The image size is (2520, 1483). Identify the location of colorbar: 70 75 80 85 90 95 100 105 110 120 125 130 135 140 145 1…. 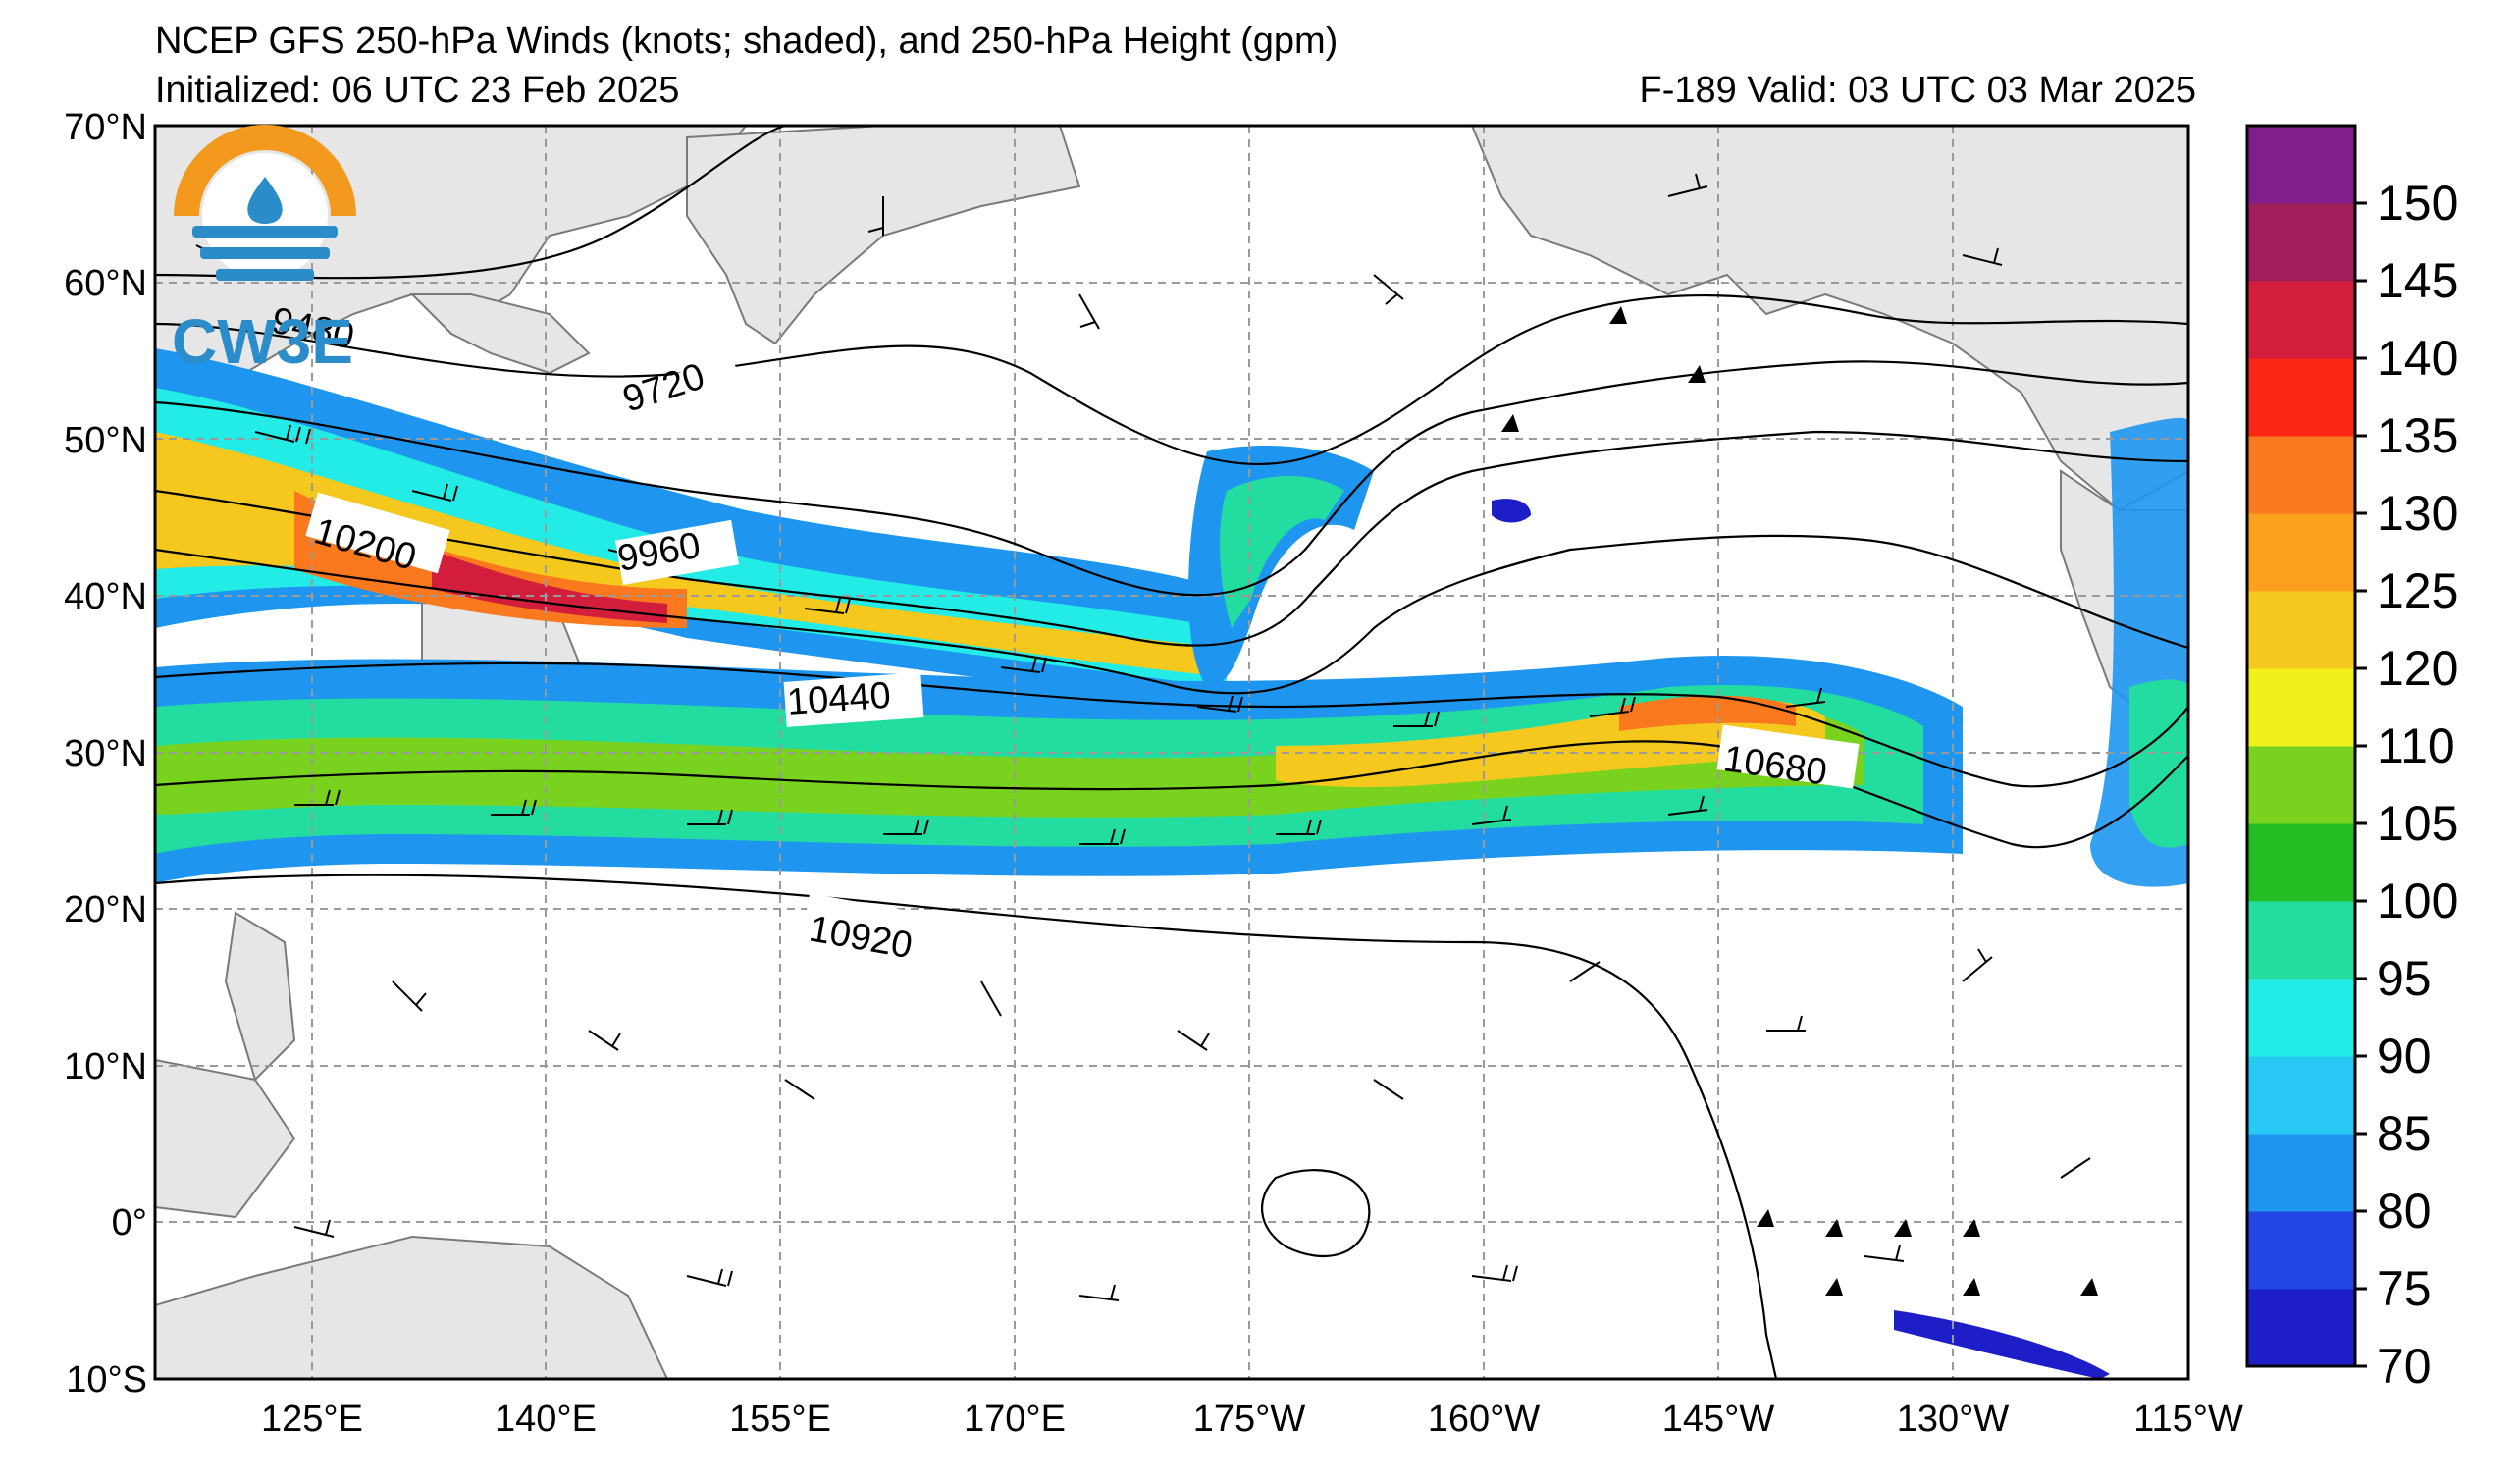
(2351, 759).